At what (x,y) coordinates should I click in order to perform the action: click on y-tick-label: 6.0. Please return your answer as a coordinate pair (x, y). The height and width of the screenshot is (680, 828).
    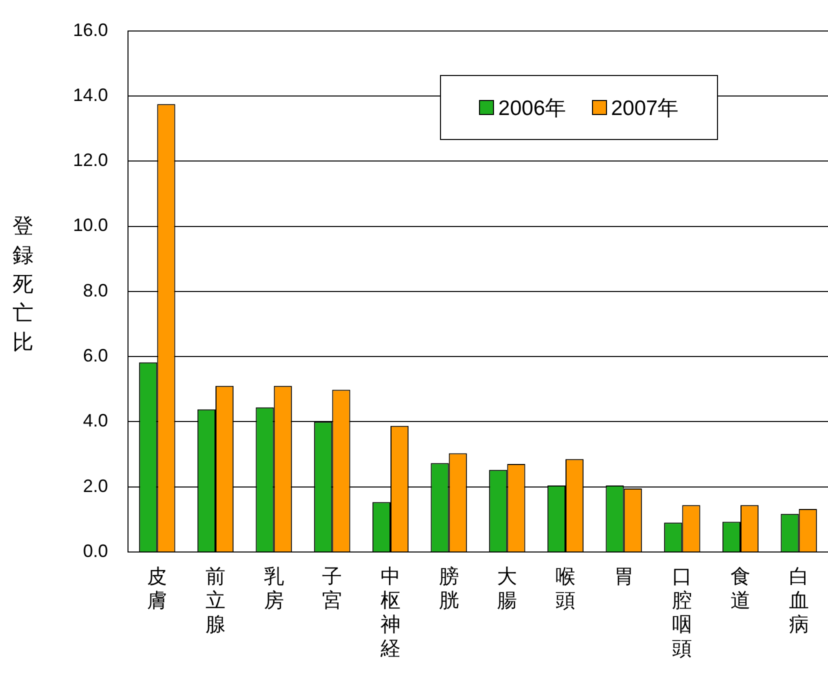
    Looking at the image, I should click on (95, 356).